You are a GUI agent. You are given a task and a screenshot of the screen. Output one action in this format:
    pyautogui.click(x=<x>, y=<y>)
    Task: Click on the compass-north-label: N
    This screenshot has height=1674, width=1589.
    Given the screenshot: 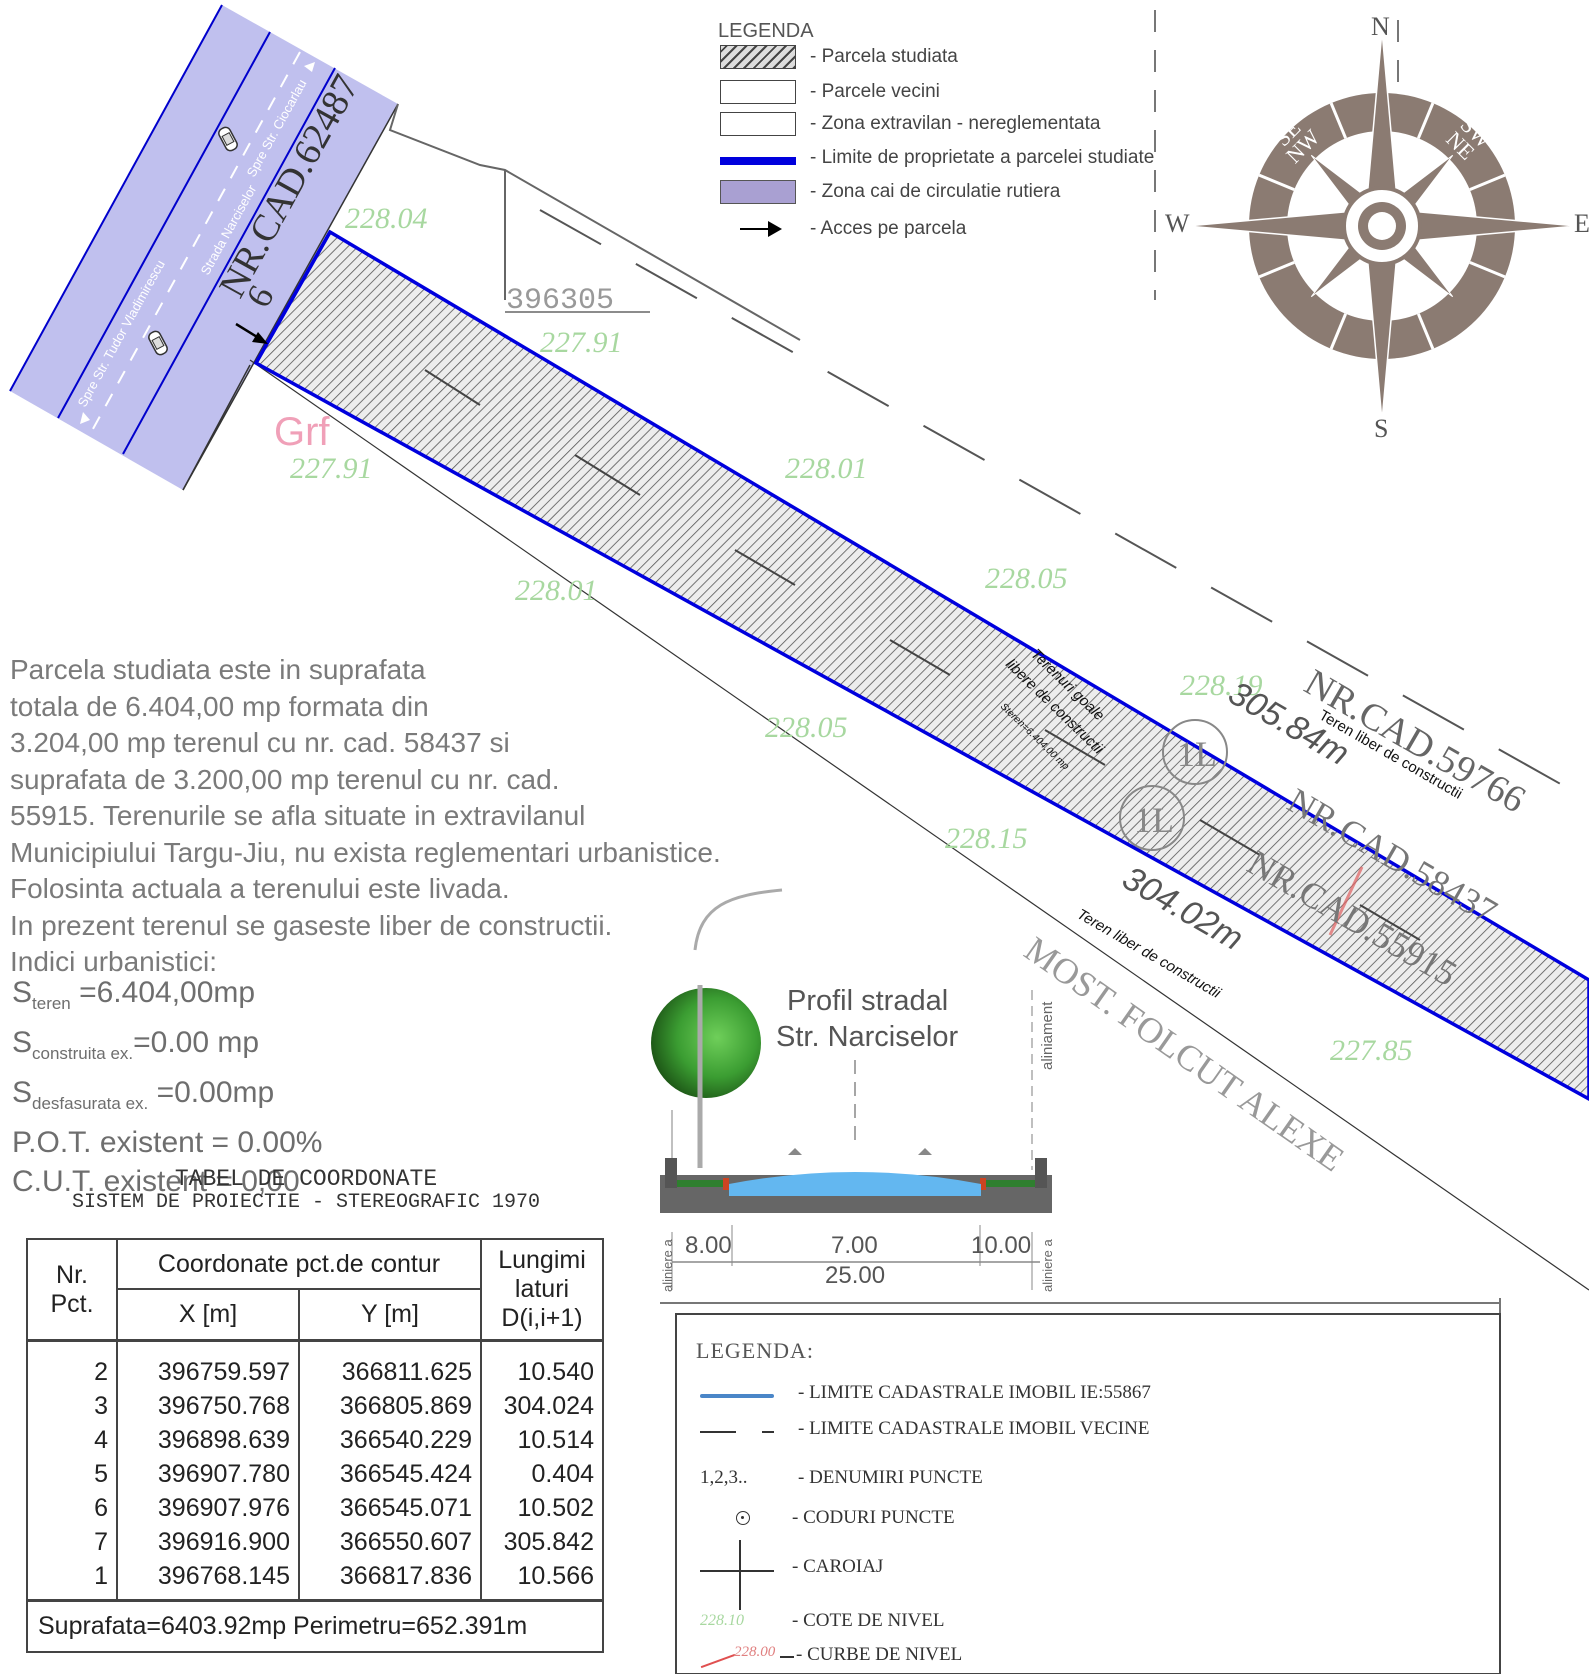 What is the action you would take?
    pyautogui.click(x=1380, y=26)
    